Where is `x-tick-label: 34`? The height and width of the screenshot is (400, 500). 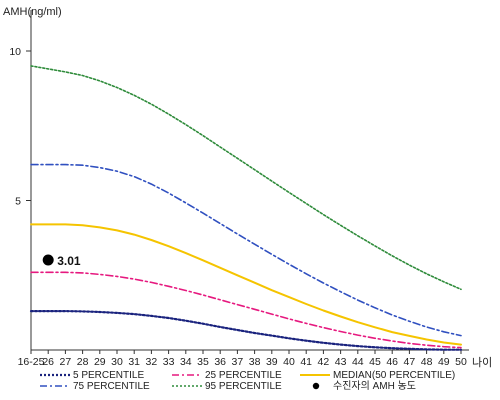
x-tick-label: 34 is located at coordinates (186, 362).